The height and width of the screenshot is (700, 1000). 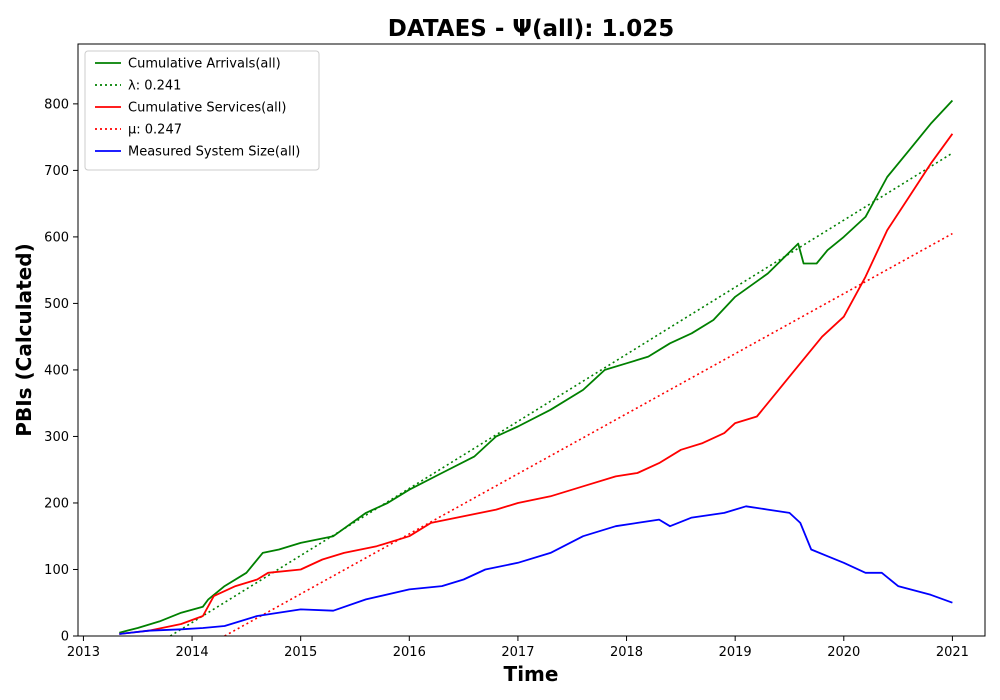 I want to click on y-tick-label: 0, so click(x=65, y=637).